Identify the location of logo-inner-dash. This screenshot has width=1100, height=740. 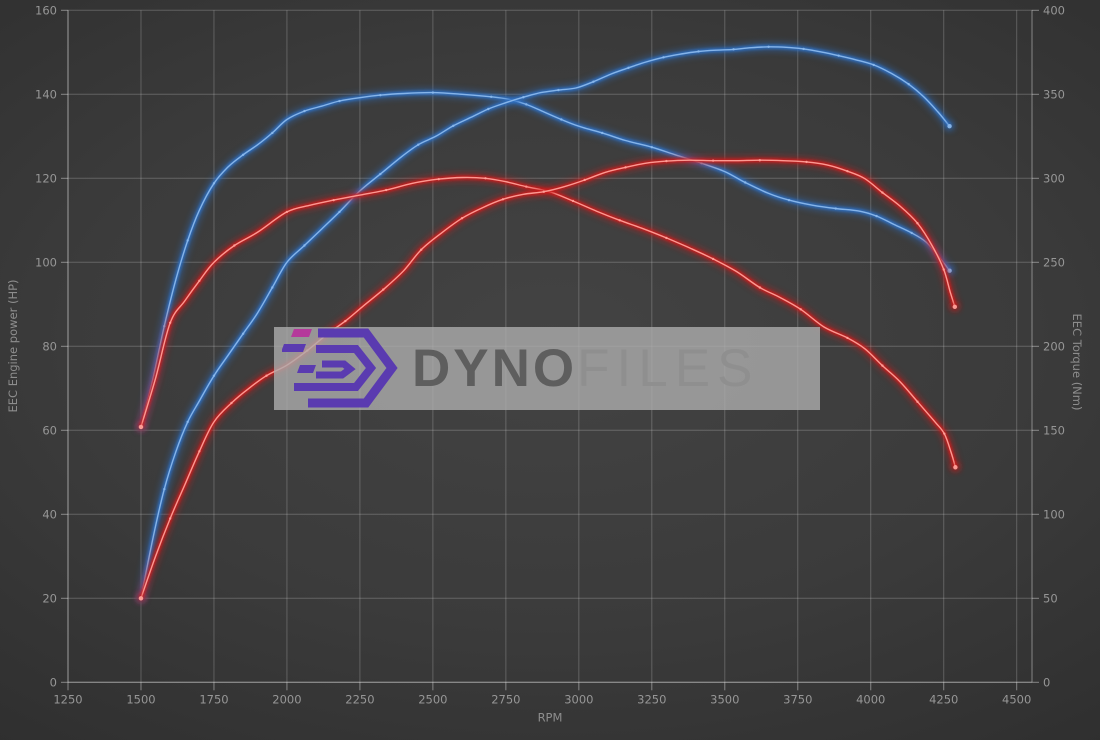
(306, 369).